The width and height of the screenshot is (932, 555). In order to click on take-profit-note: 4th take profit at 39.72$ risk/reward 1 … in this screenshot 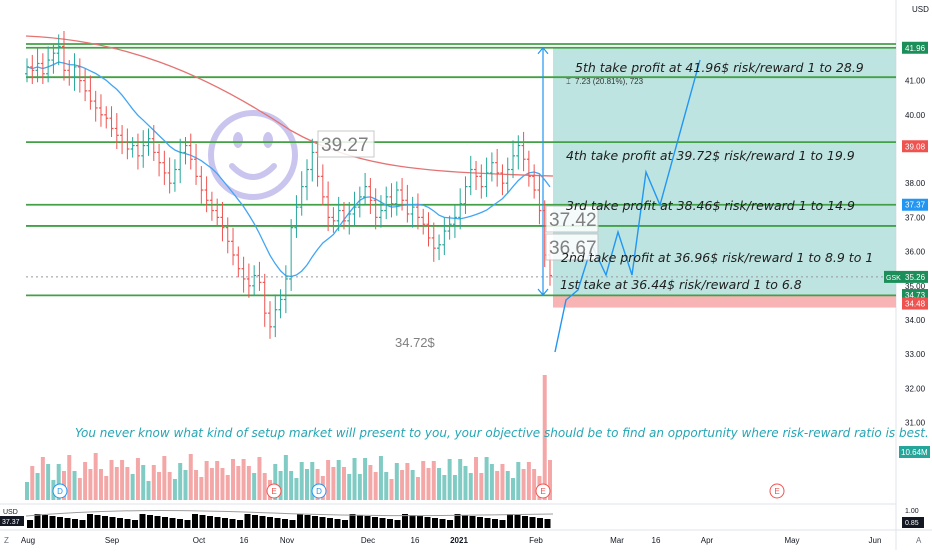, I will do `click(710, 155)`.